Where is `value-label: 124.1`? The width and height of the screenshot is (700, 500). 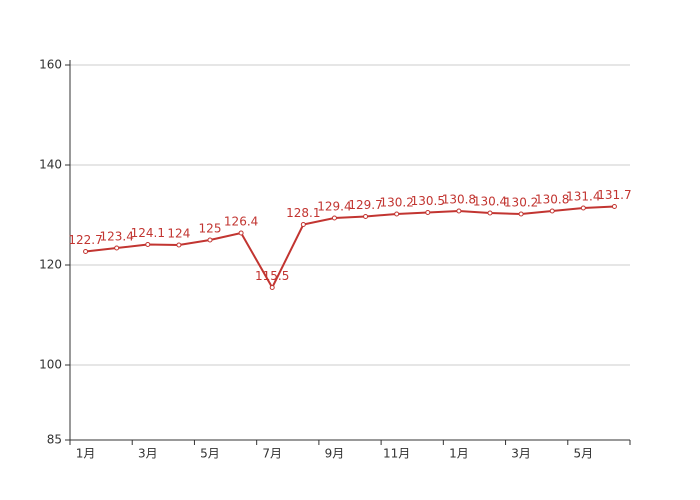 value-label: 124.1 is located at coordinates (148, 233).